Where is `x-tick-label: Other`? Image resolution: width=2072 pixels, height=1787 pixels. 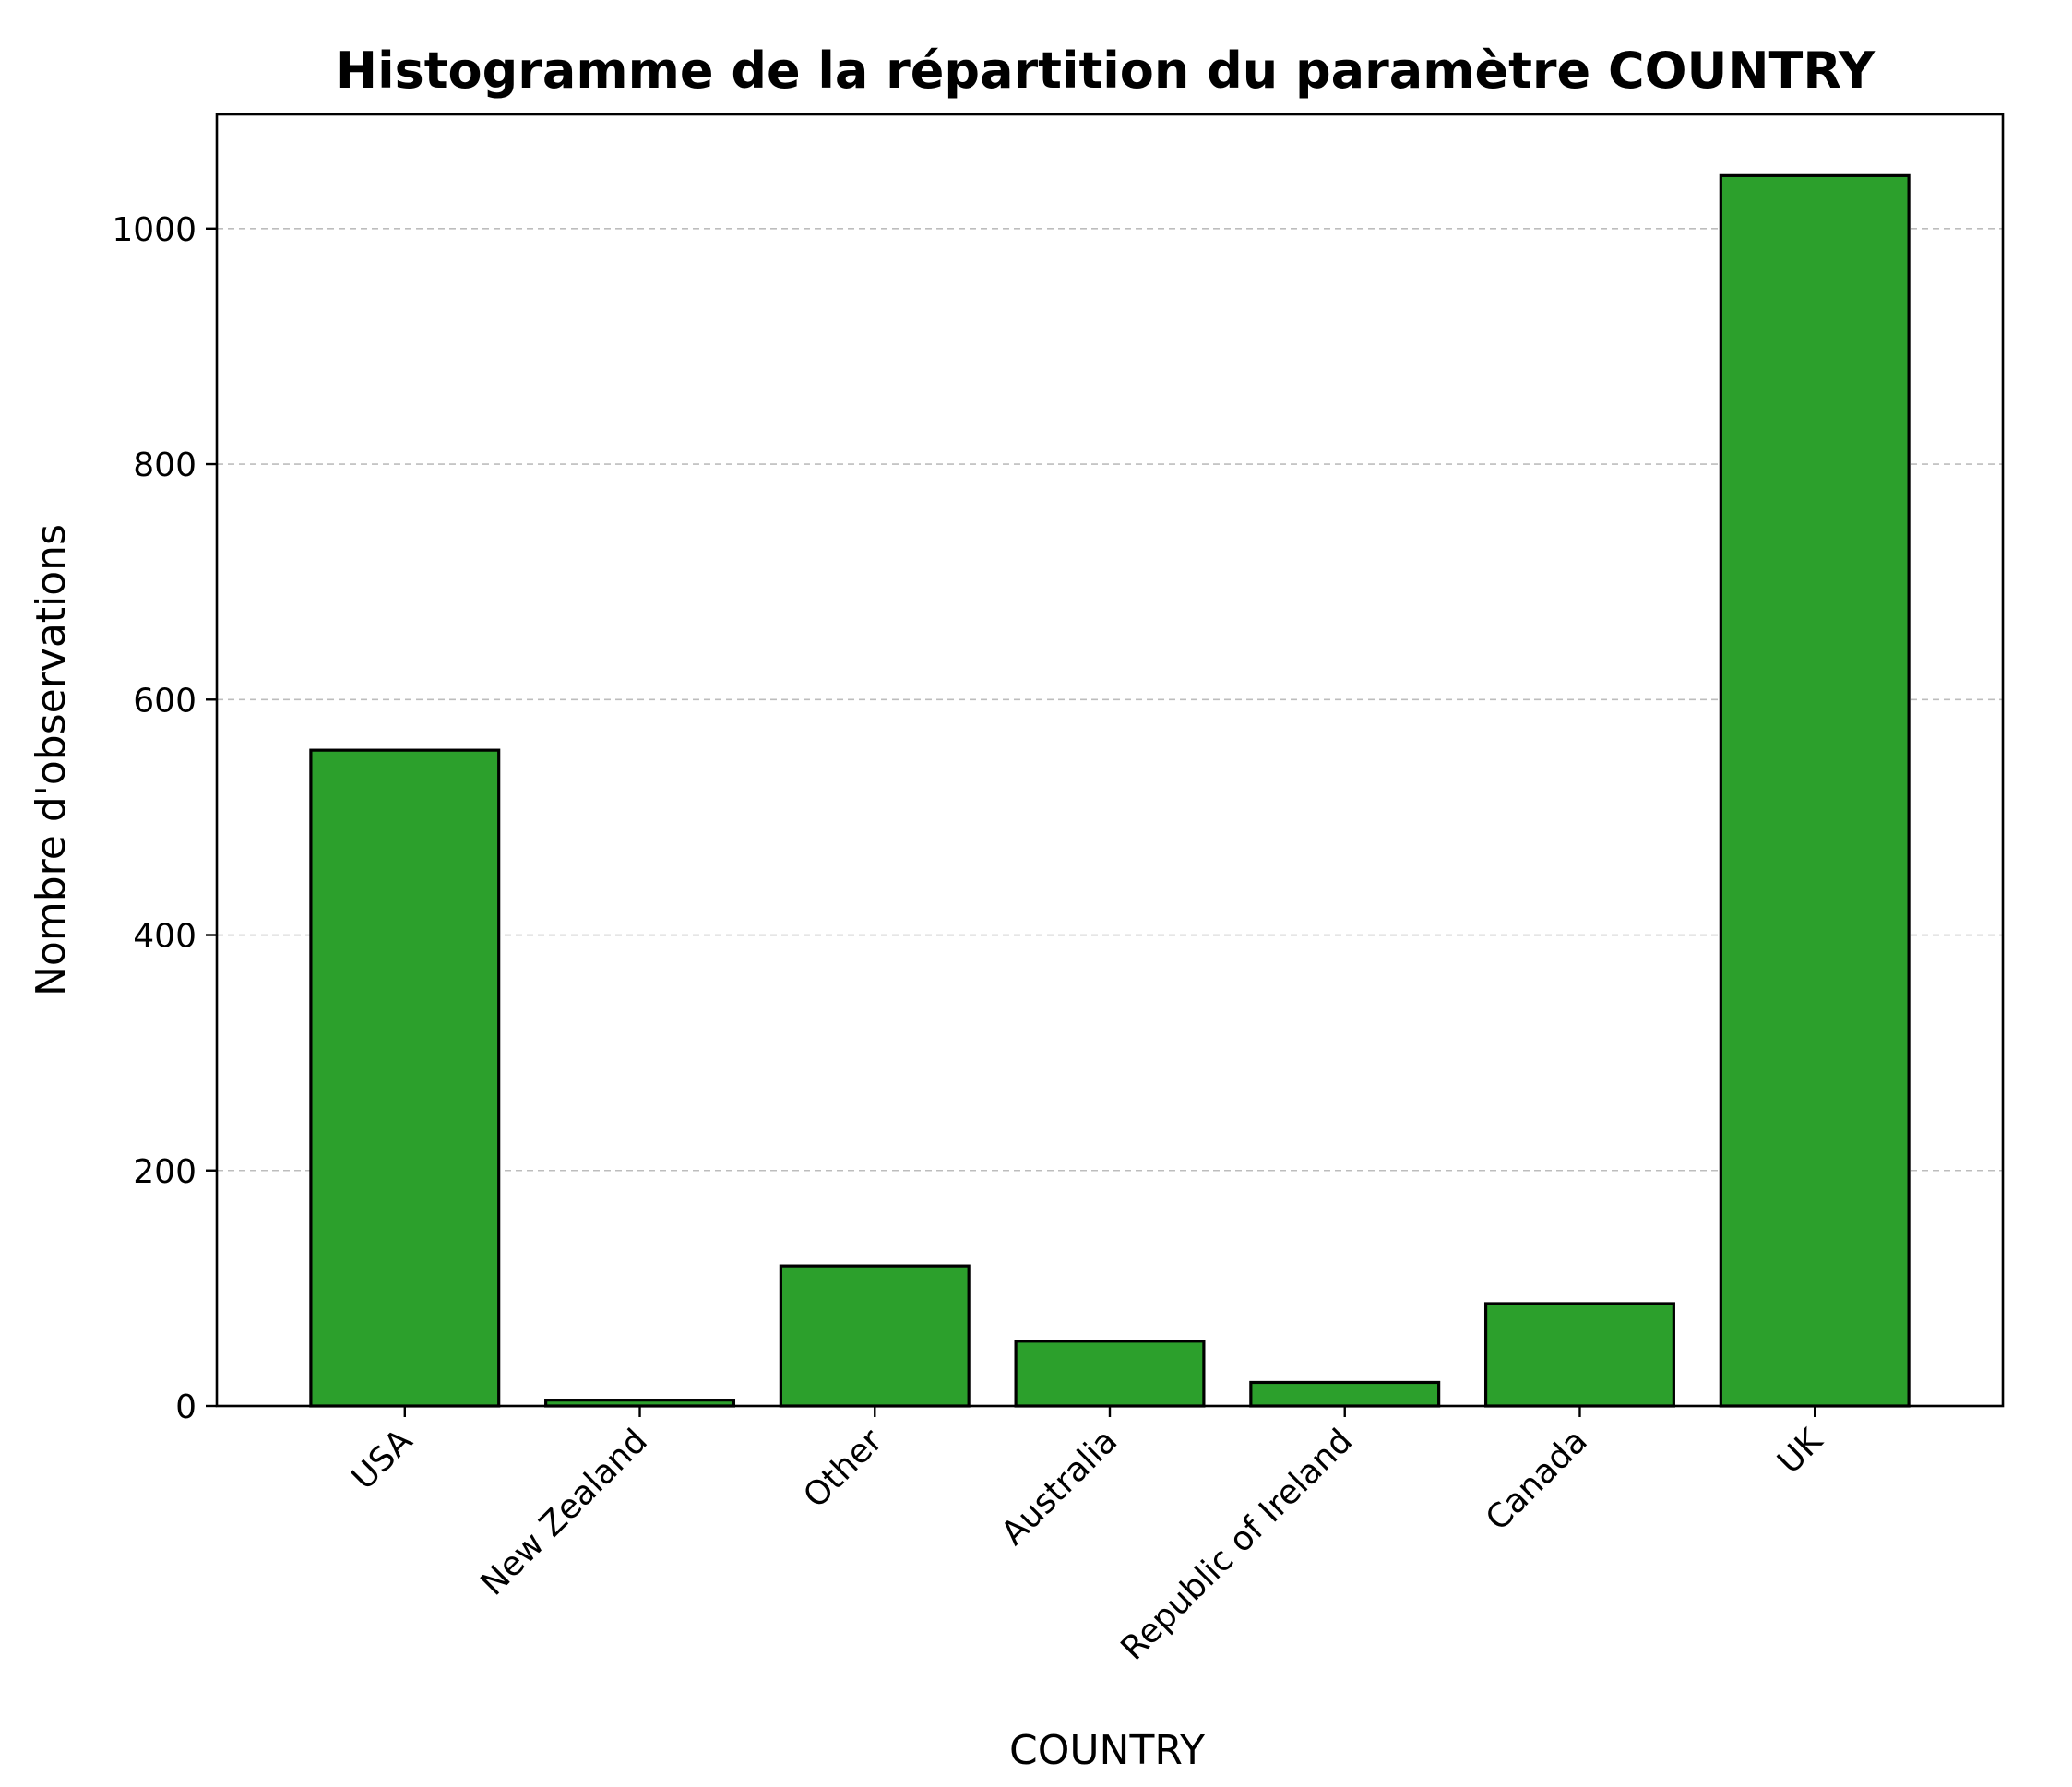
x-tick-label: Other is located at coordinates (842, 1468).